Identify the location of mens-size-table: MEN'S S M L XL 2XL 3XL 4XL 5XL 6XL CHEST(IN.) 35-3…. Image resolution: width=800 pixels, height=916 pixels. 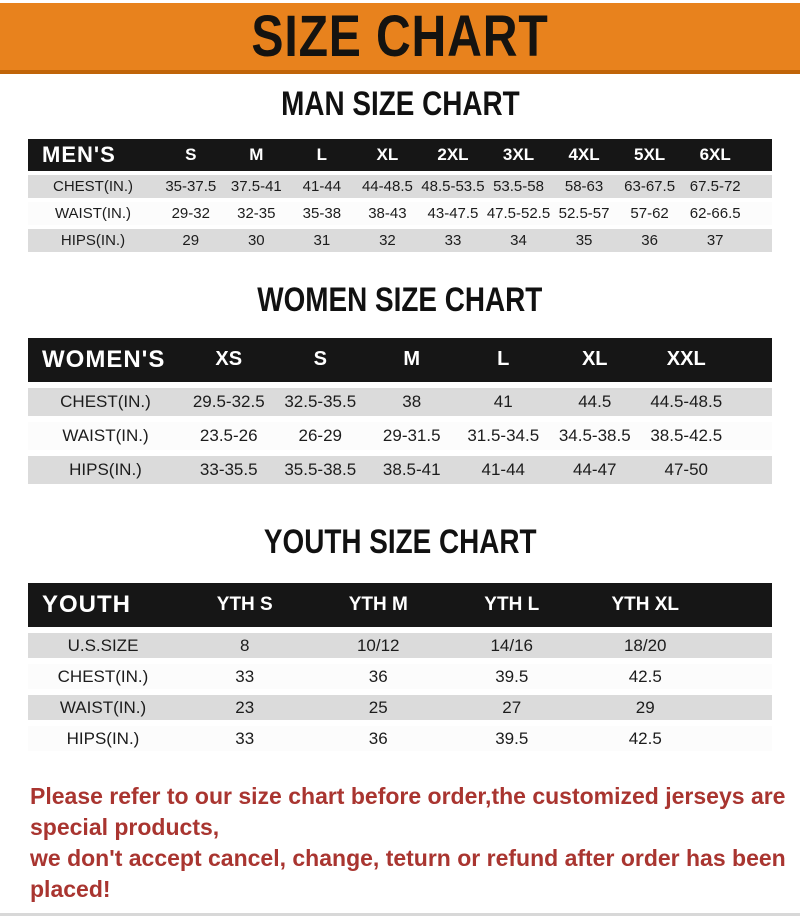
(400, 195).